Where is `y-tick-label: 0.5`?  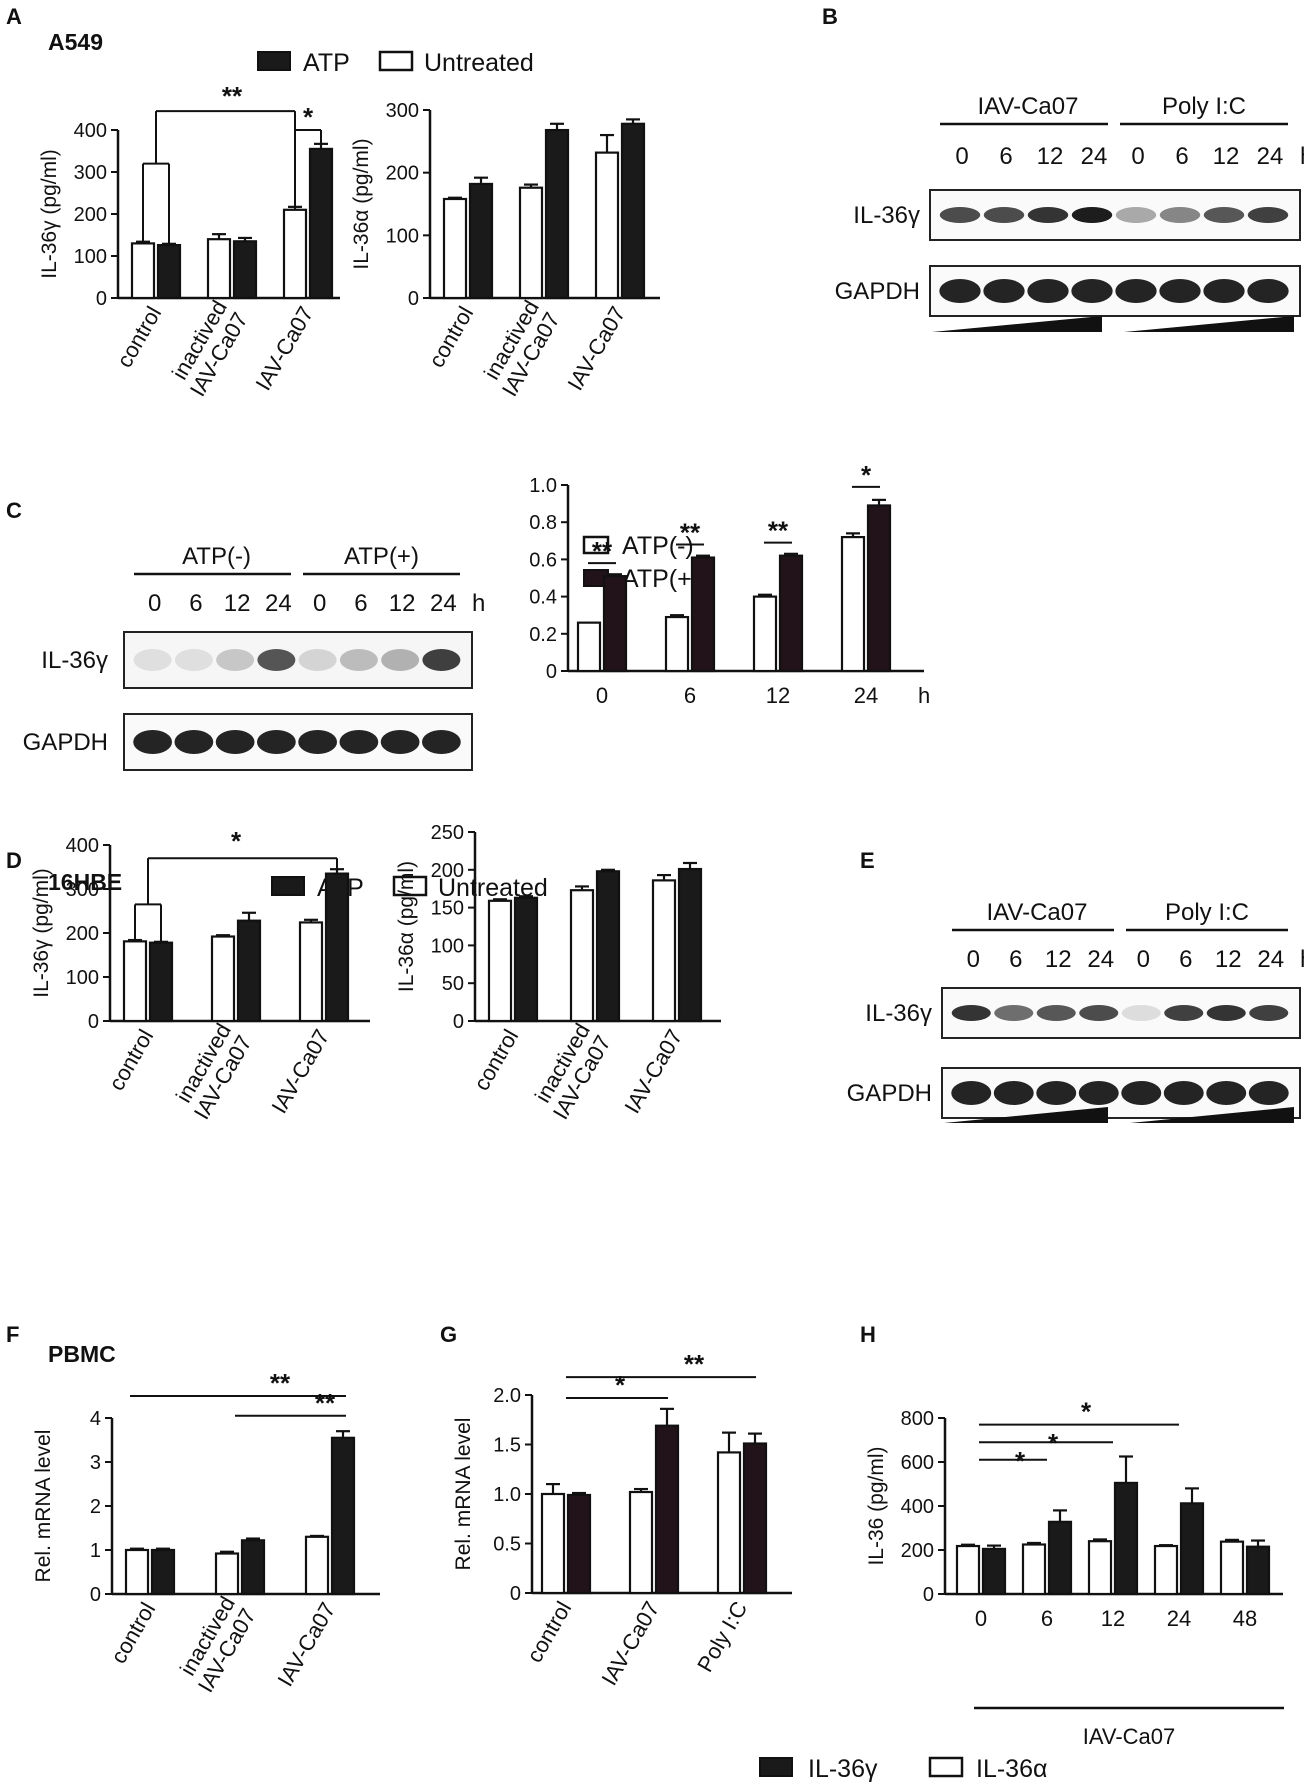
y-tick-label: 0.5 is located at coordinates (507, 1545).